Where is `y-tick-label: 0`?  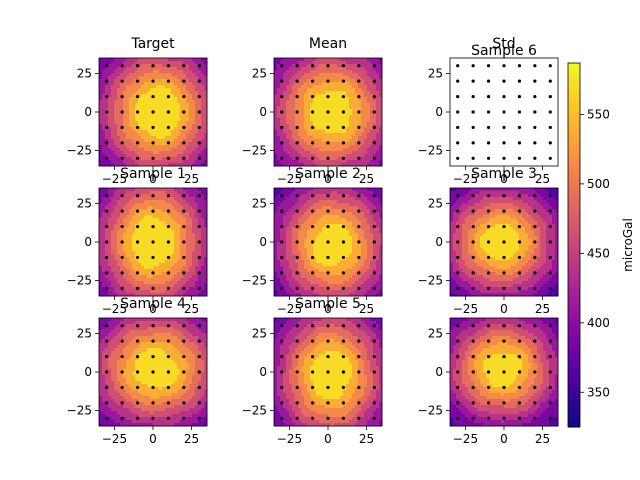 y-tick-label: 0 is located at coordinates (263, 112).